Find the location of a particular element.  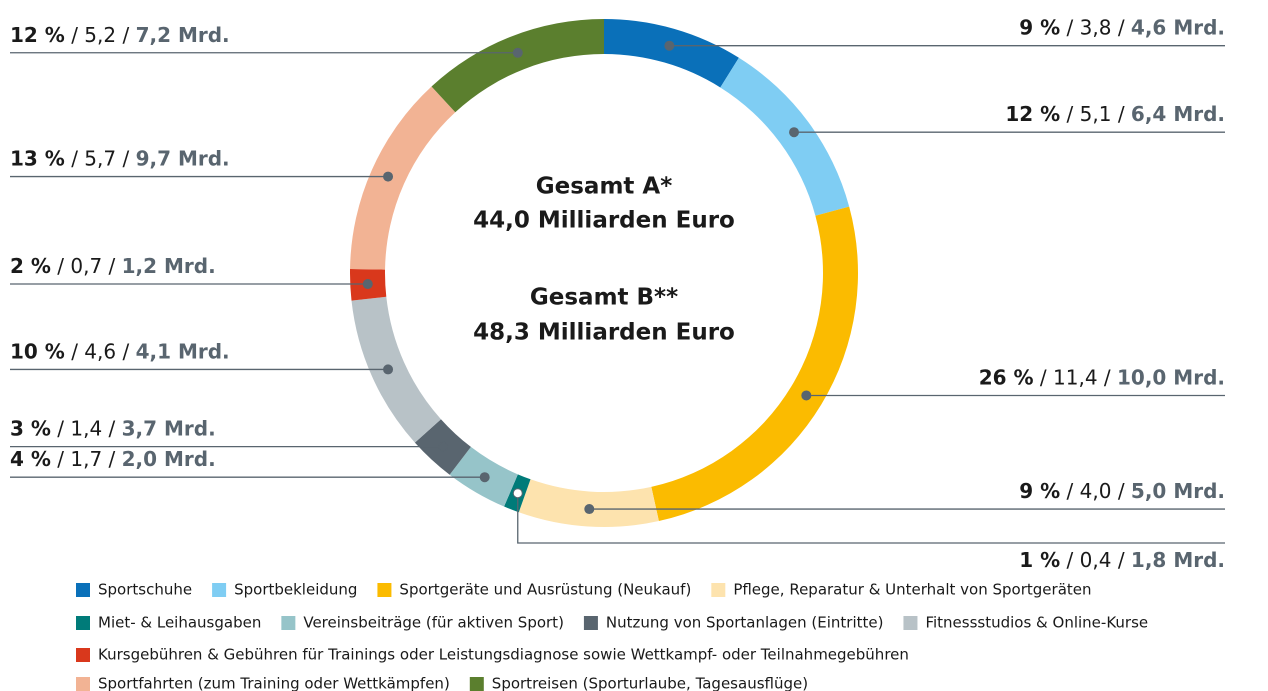

label-amount-a: 3,8 is located at coordinates (1096, 27).